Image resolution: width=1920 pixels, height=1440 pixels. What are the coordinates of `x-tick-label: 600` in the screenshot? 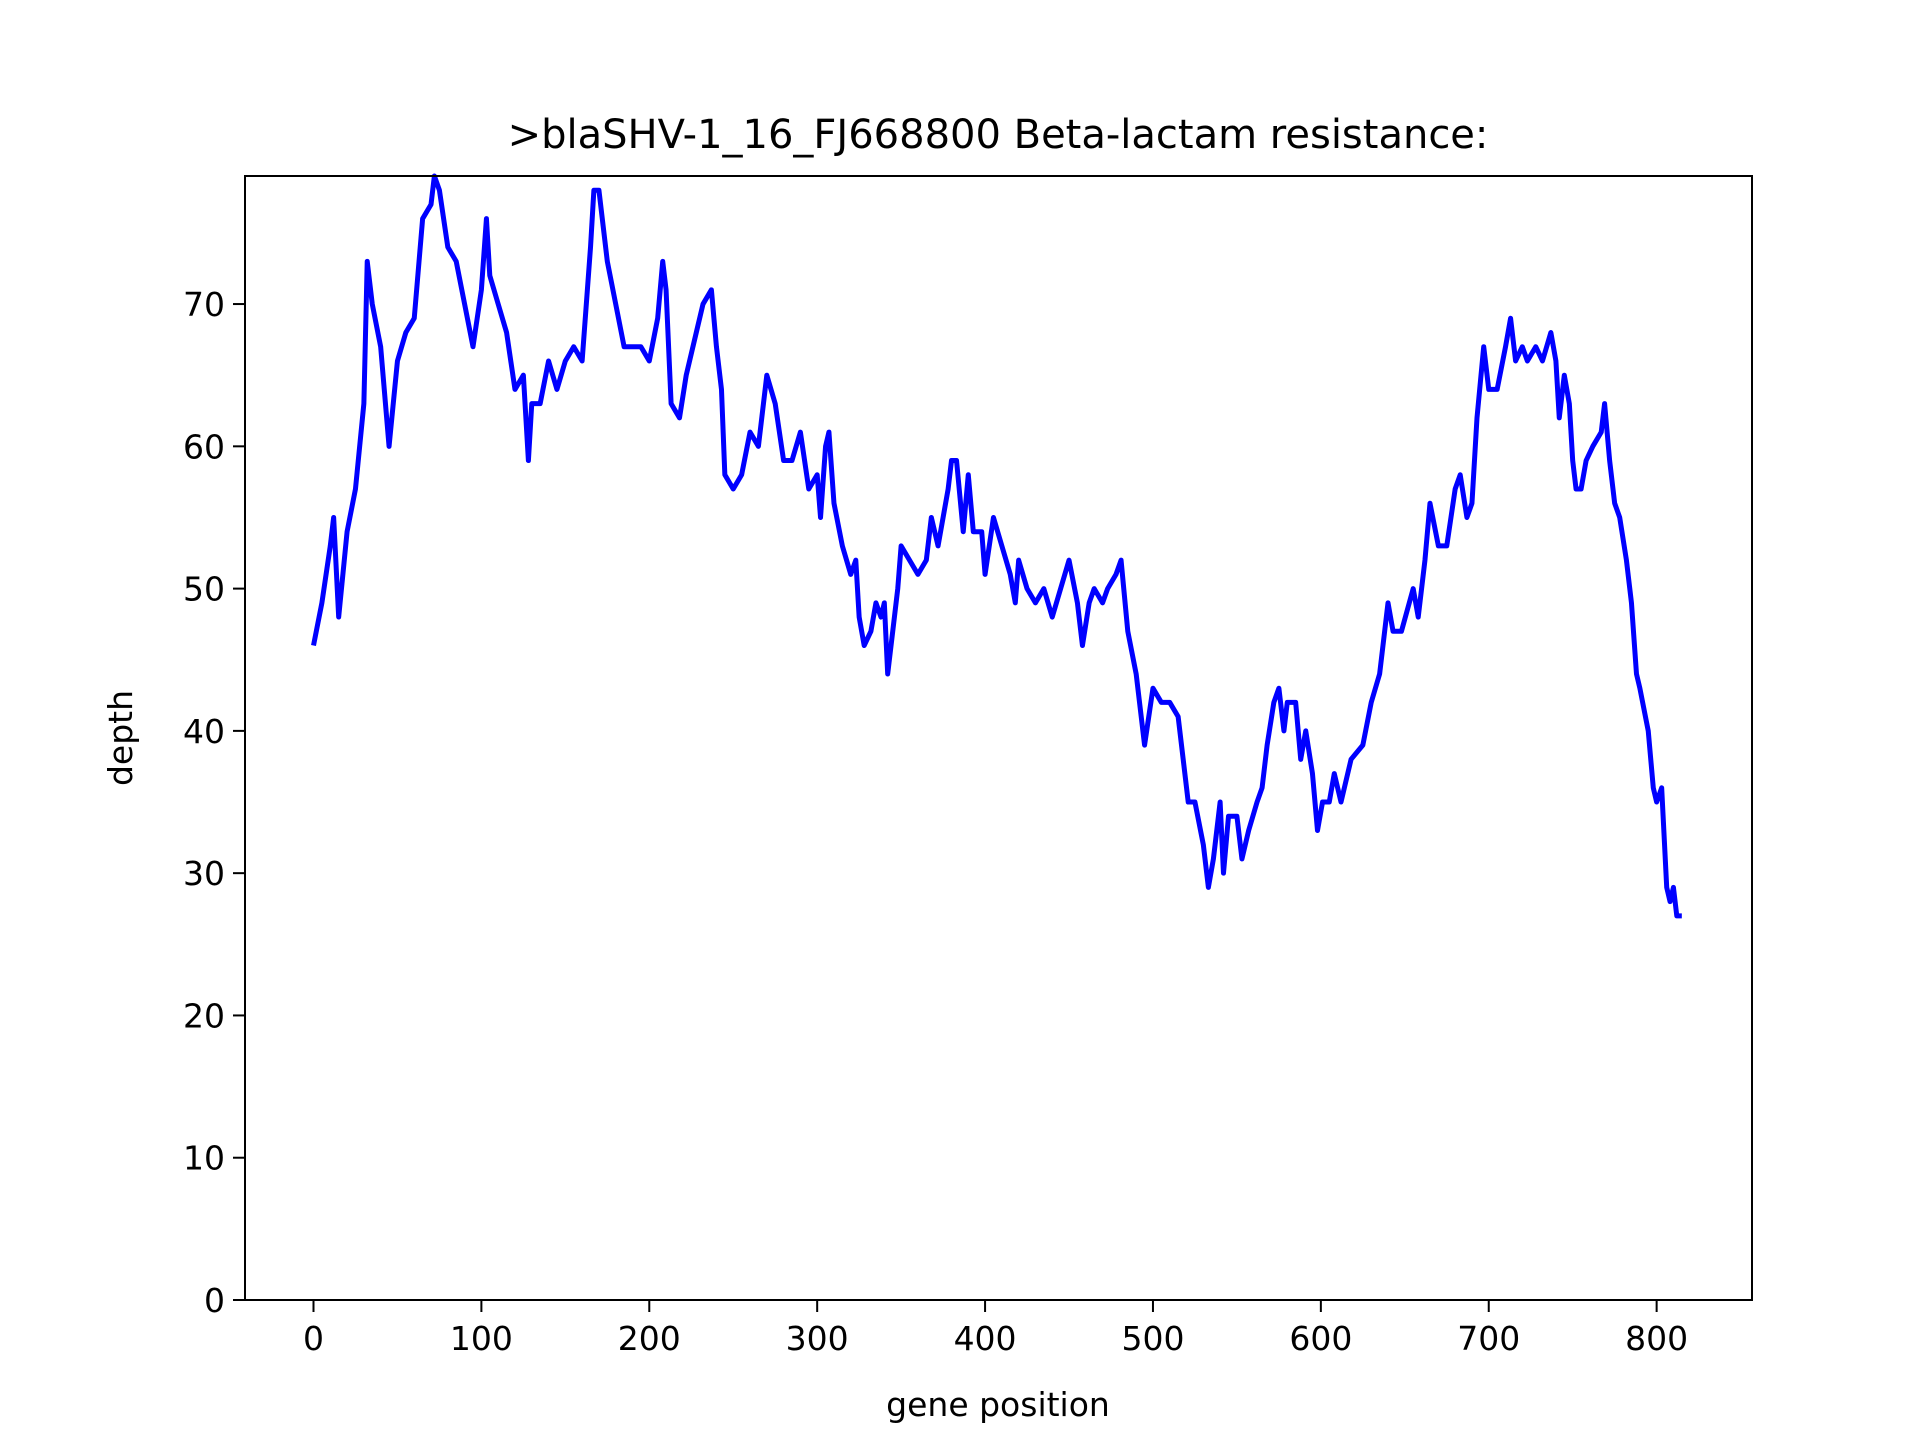 It's located at (1320, 1338).